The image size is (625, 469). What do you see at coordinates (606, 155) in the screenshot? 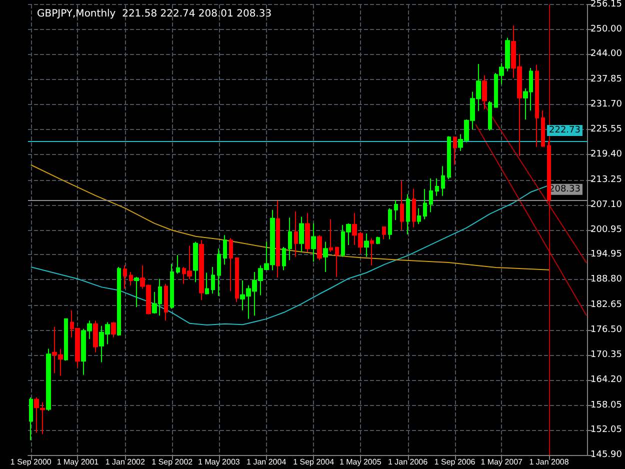
I see `y-tick-label: 219.40` at bounding box center [606, 155].